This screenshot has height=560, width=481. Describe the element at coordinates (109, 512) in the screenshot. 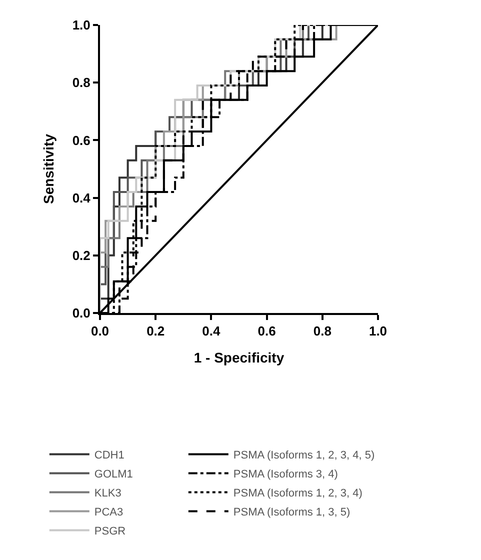

I see `legend-label: PCA3` at that location.